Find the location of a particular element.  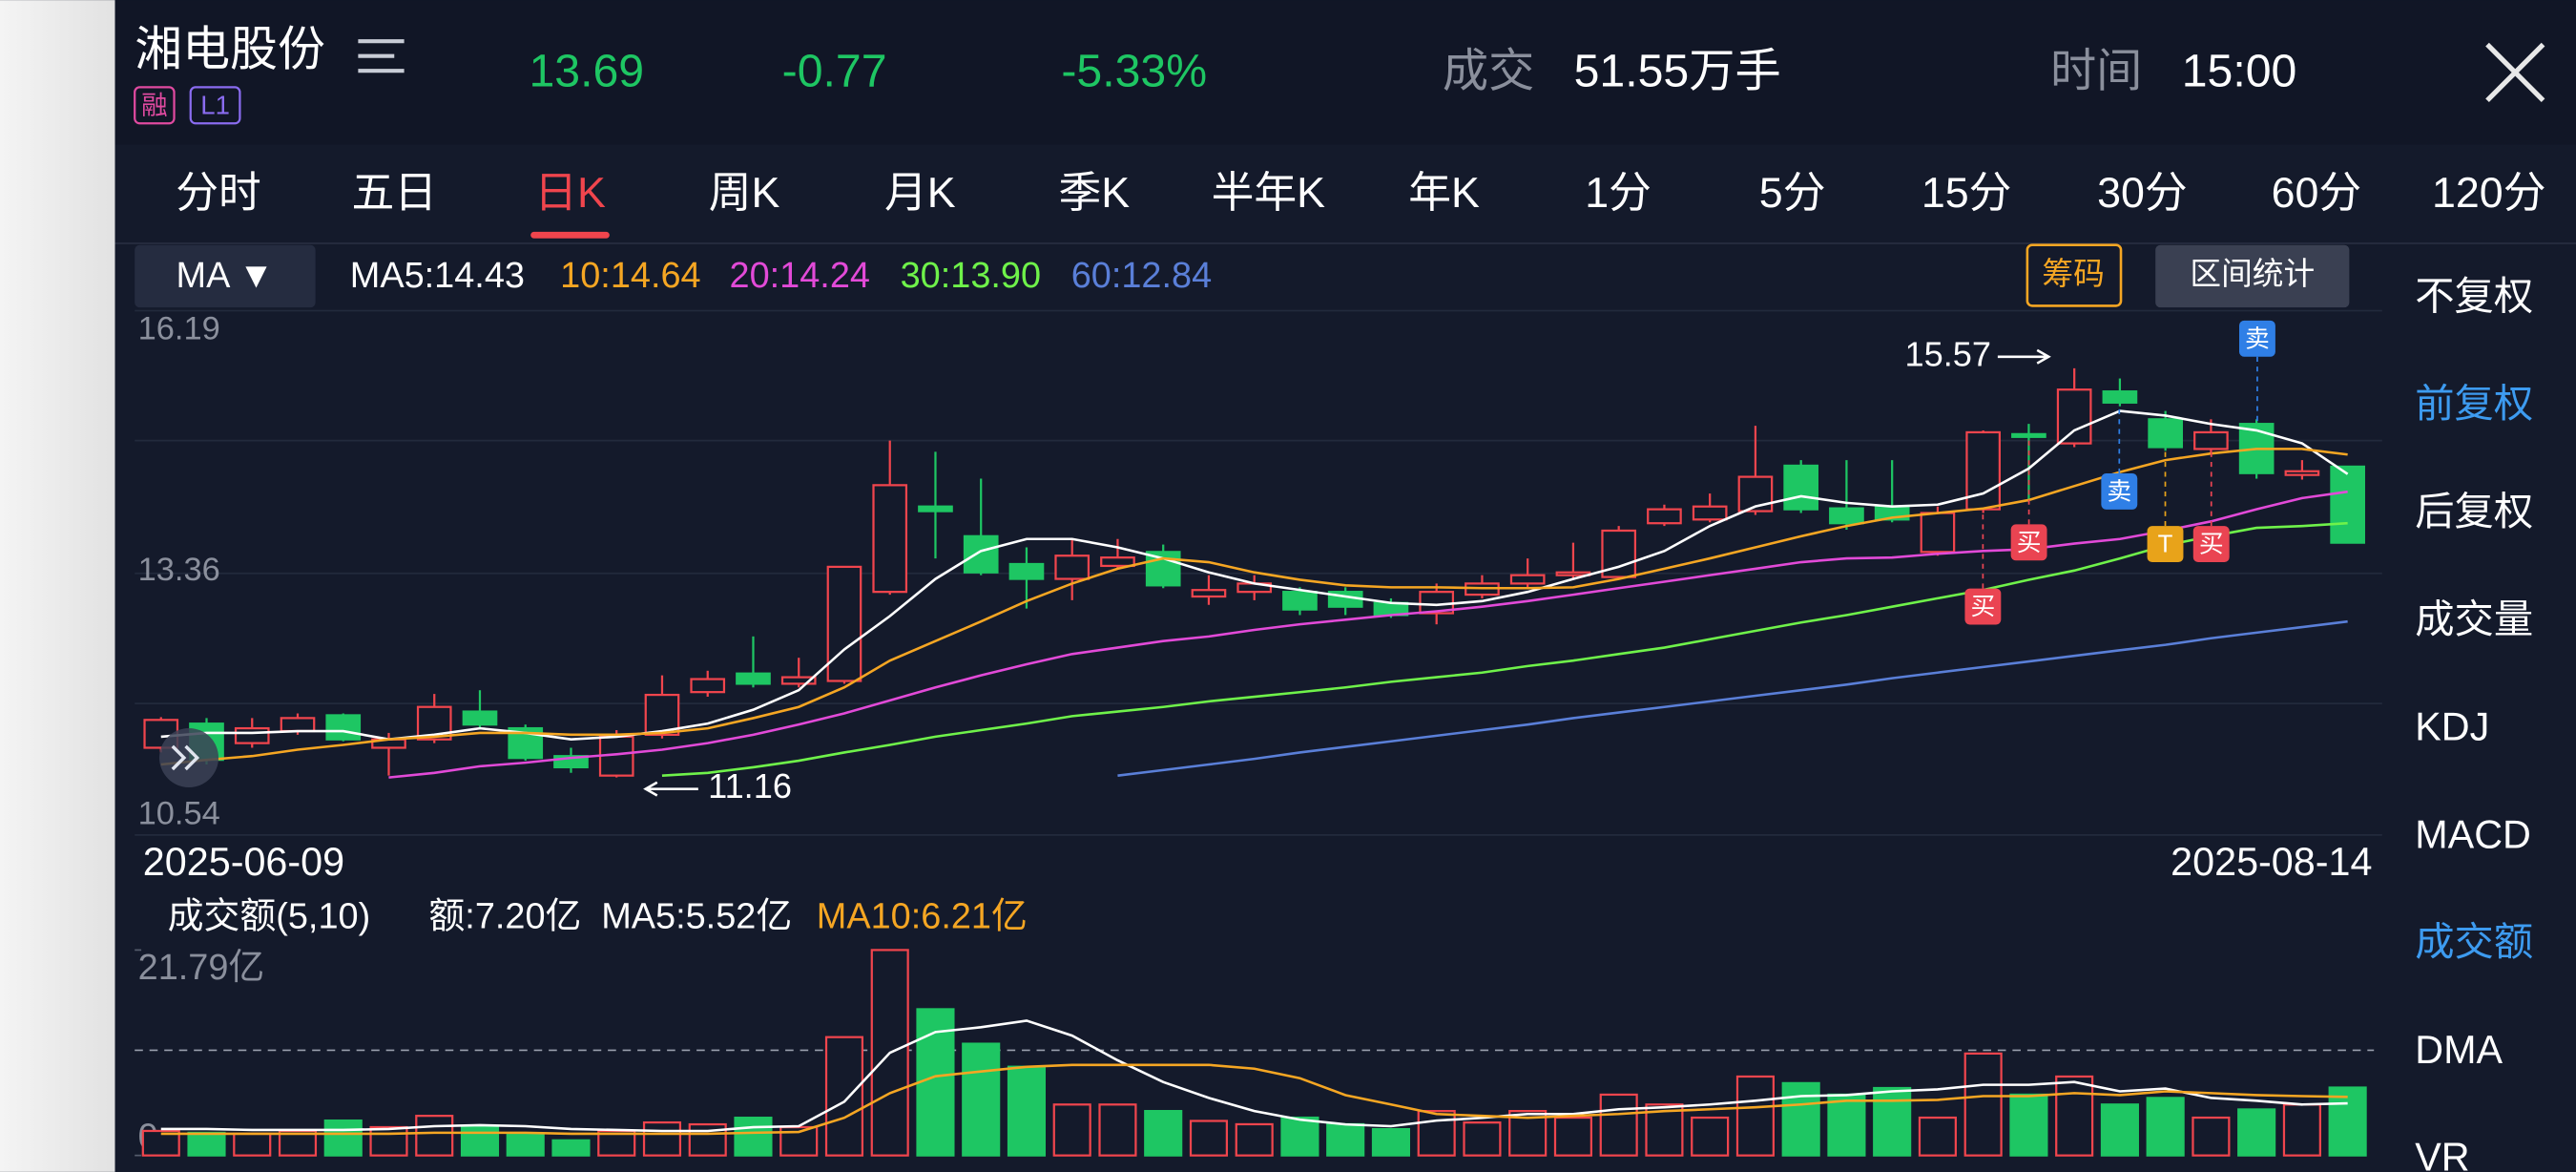

high-annotation: 15.57 is located at coordinates (1948, 353).